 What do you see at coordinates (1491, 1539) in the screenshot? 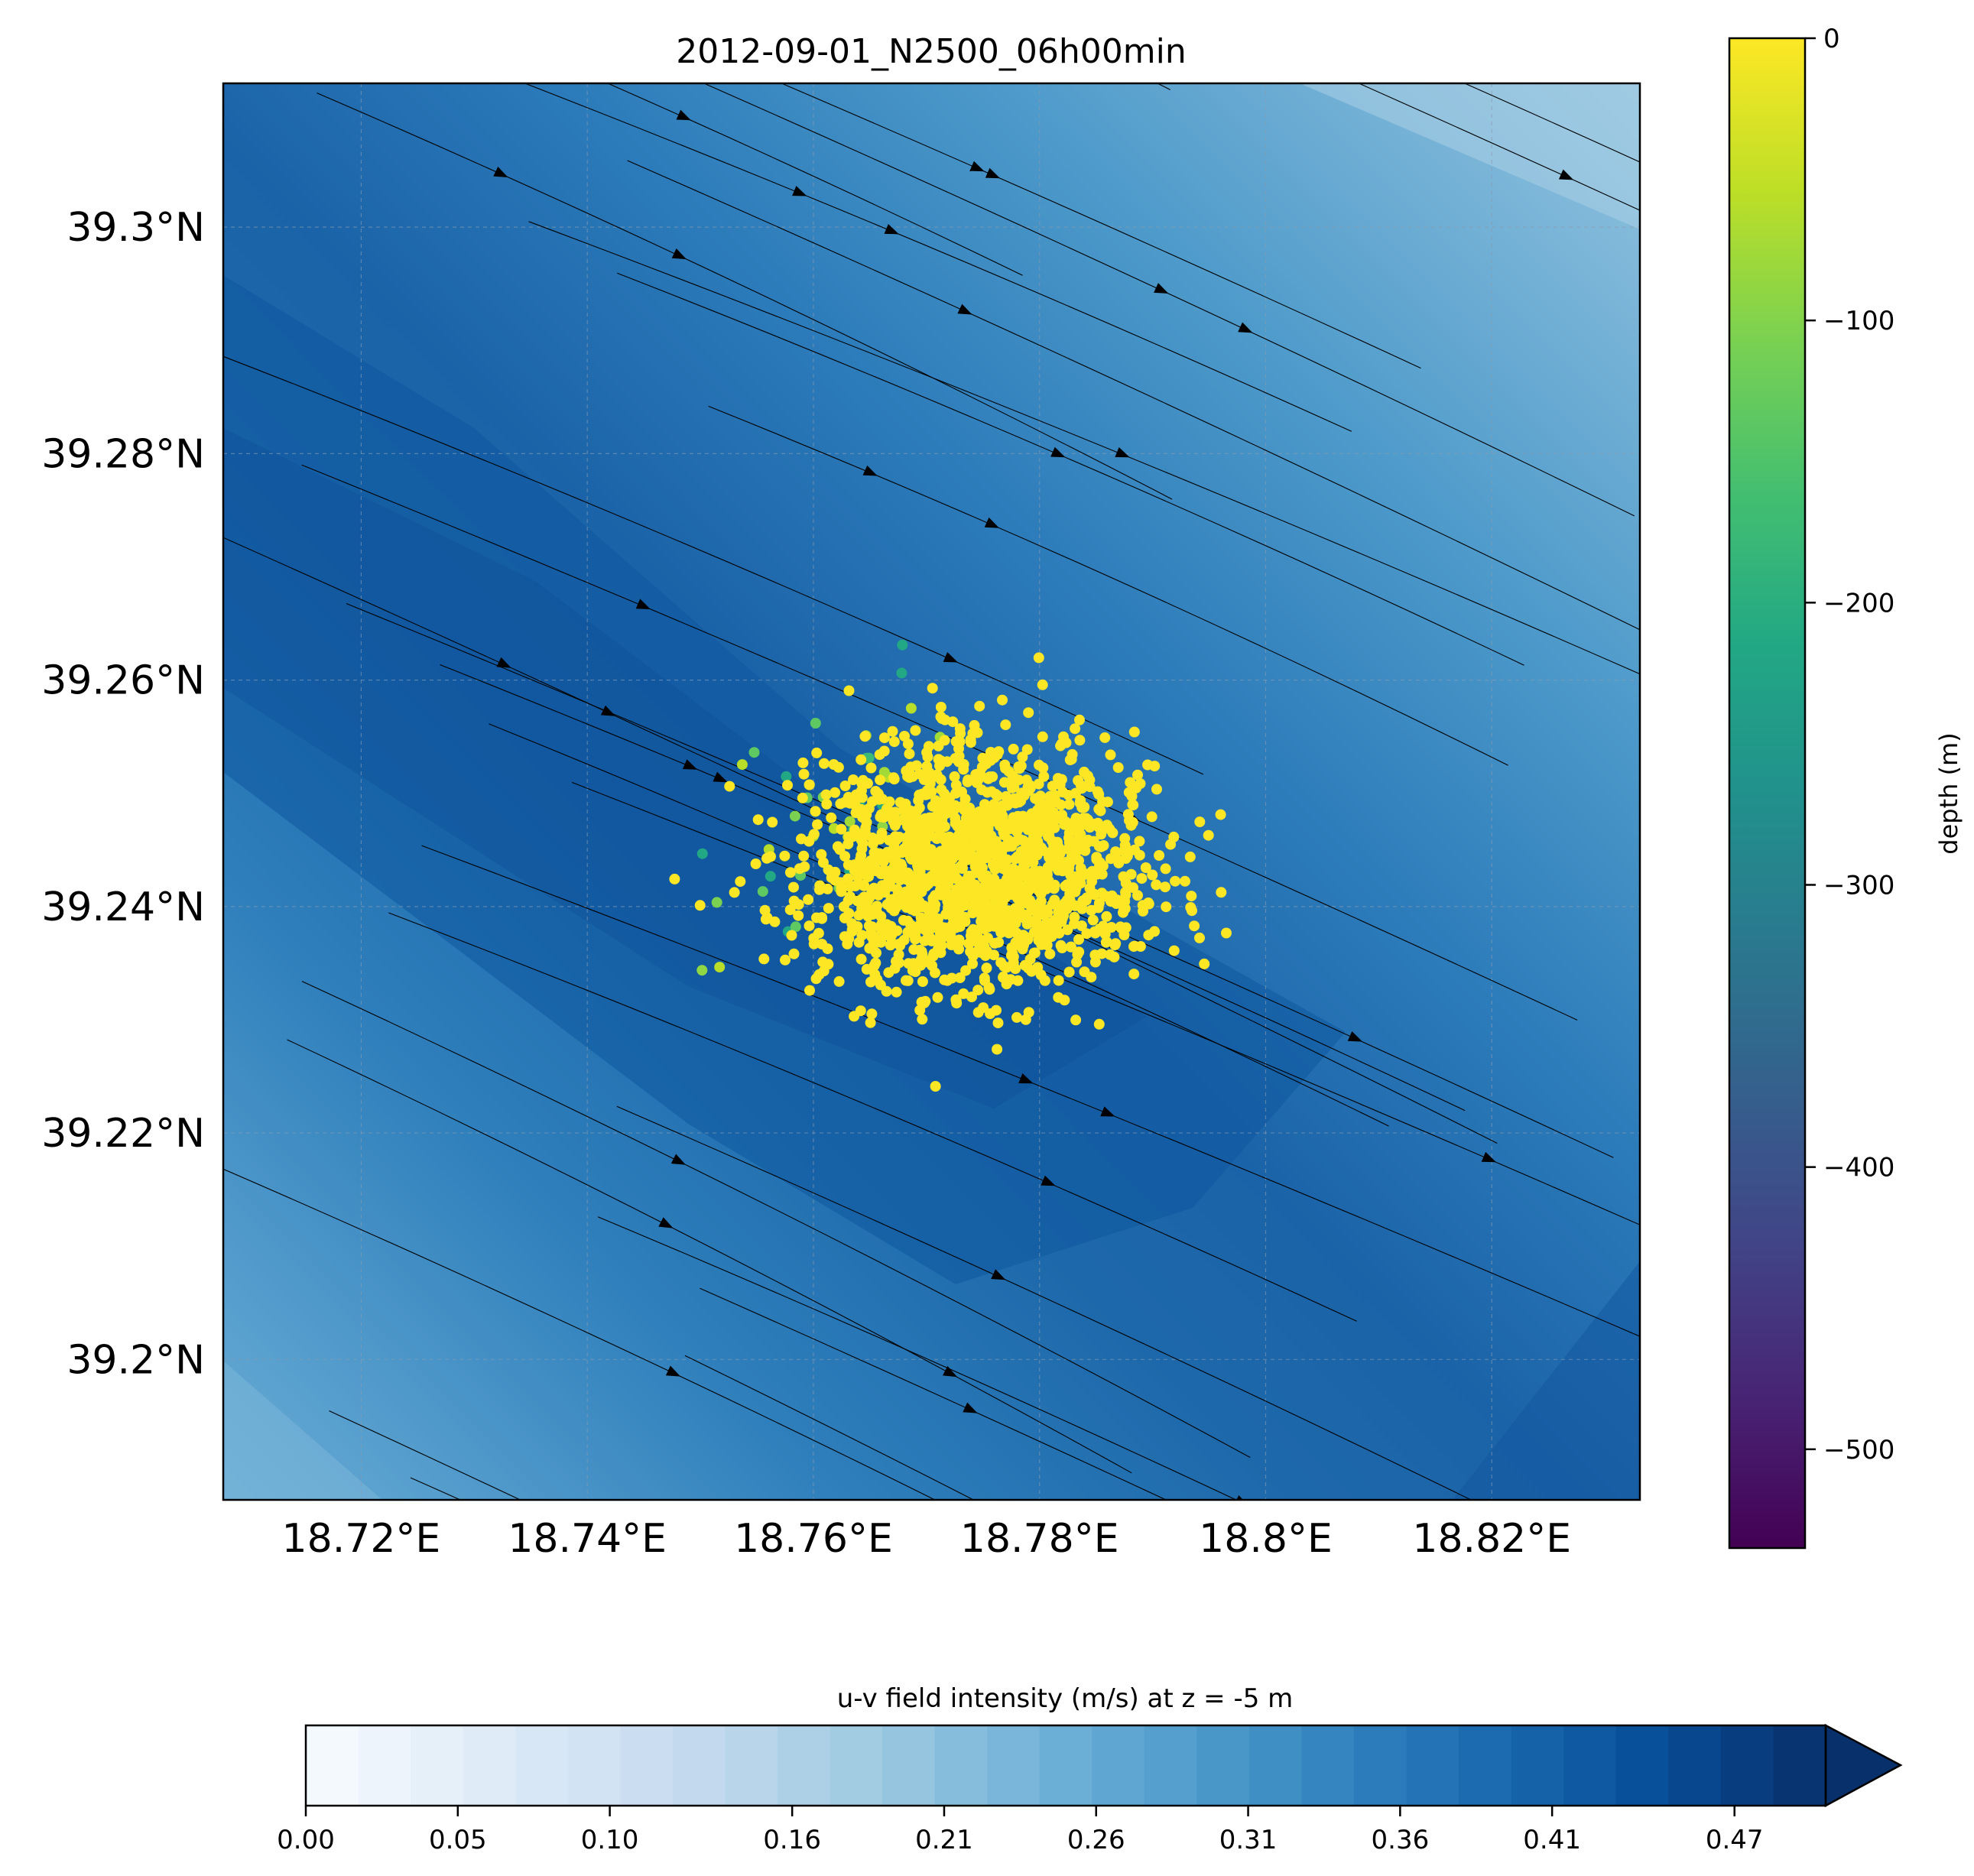
I see `x-tick-label: 18.82°E` at bounding box center [1491, 1539].